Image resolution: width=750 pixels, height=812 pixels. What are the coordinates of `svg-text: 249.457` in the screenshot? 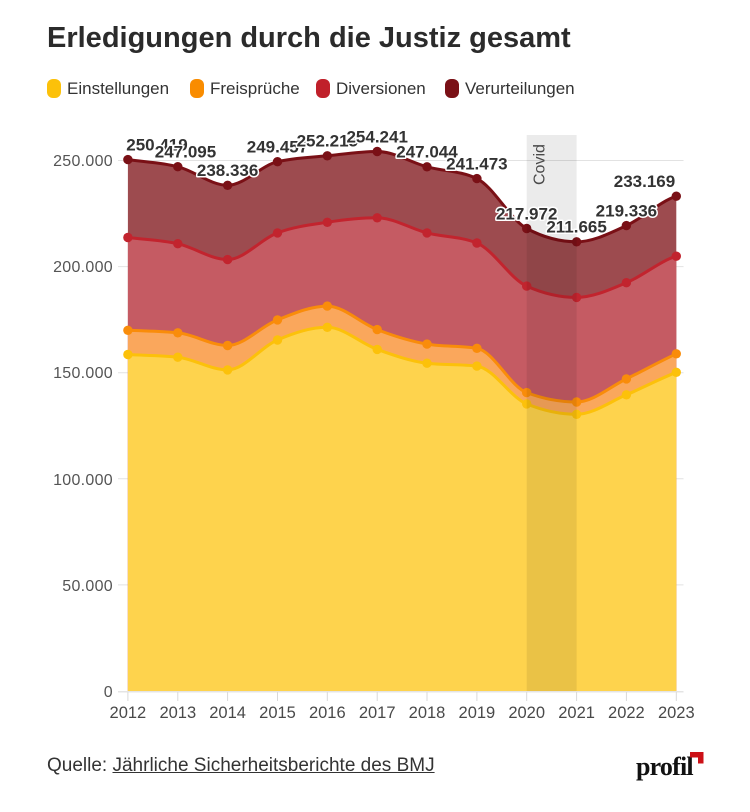 It's located at (277, 147).